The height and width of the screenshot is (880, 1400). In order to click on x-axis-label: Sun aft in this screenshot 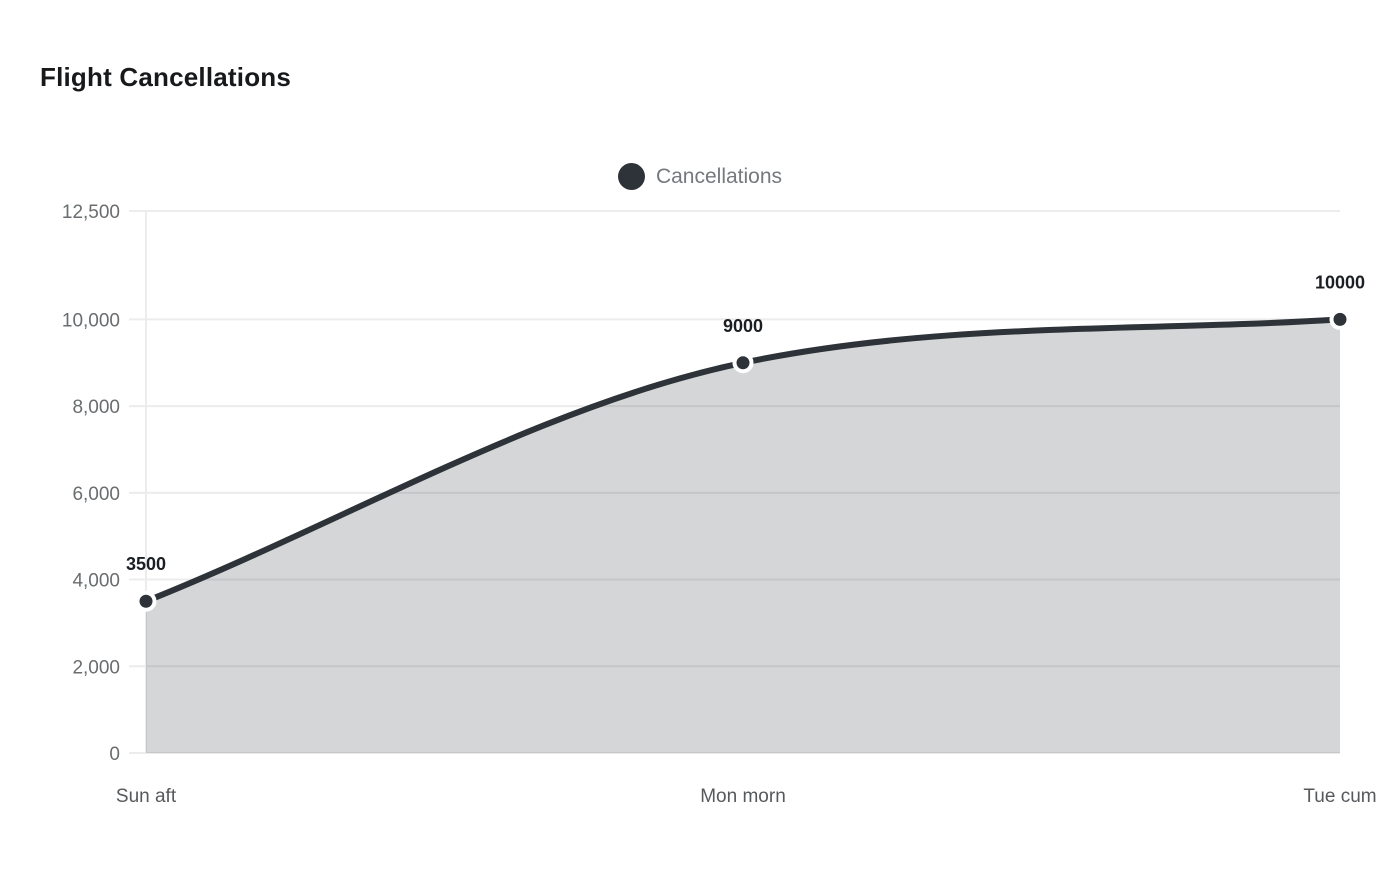, I will do `click(146, 796)`.